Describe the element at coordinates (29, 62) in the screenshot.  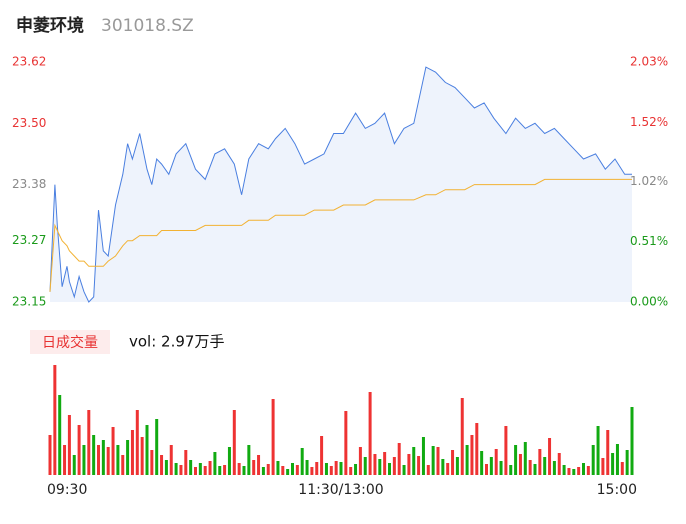
I see `y-tick-label: 23.62` at that location.